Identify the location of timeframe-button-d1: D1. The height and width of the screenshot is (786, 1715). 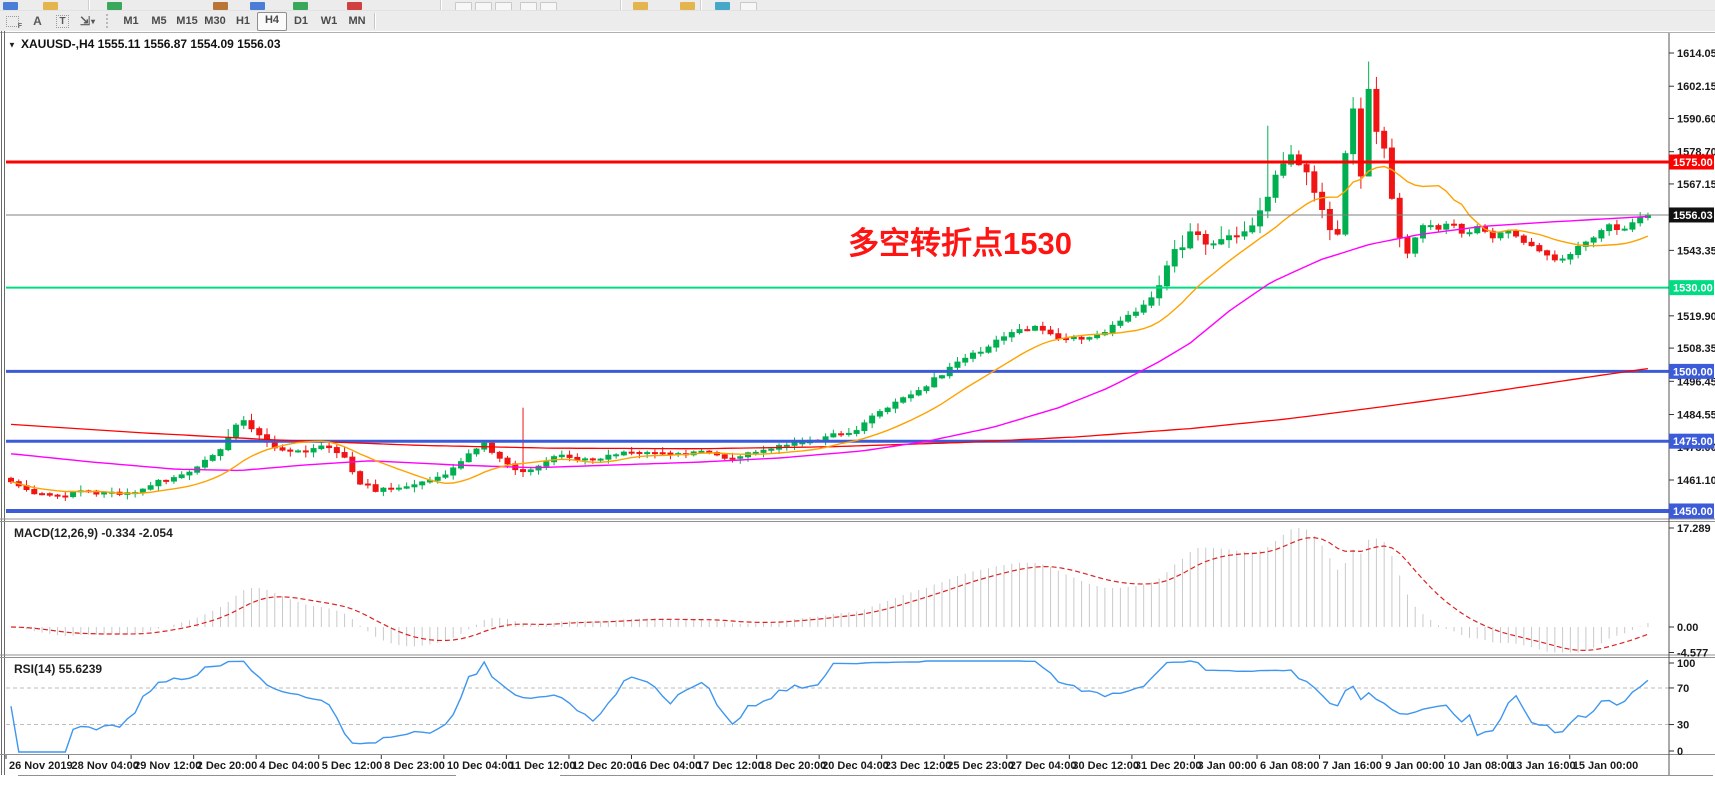
(301, 20).